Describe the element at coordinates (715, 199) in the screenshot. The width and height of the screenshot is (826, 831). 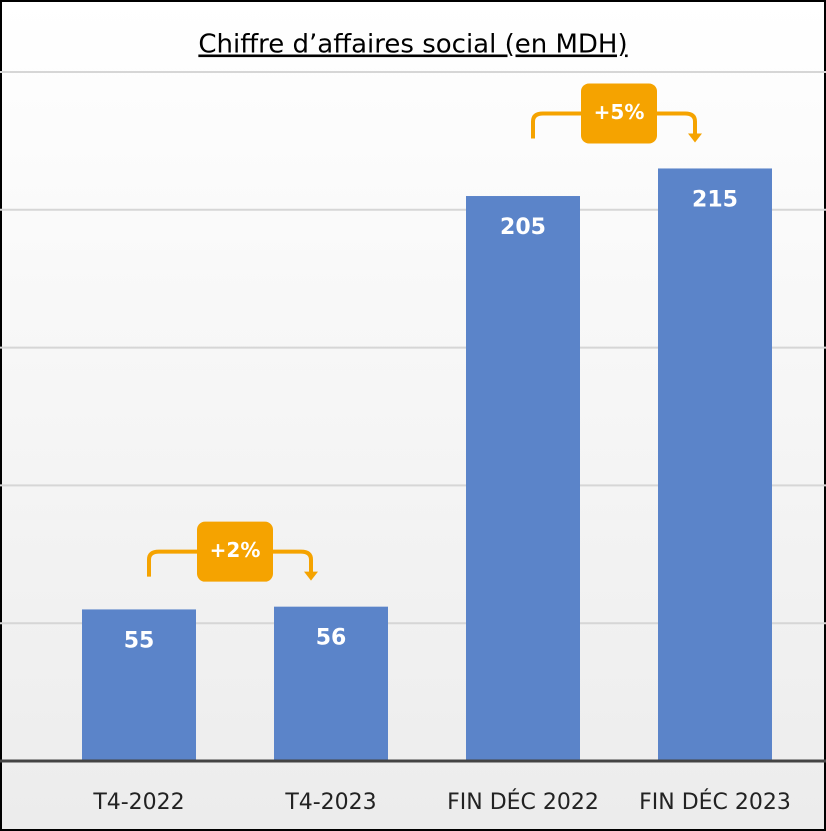
I see `value-label: 215` at that location.